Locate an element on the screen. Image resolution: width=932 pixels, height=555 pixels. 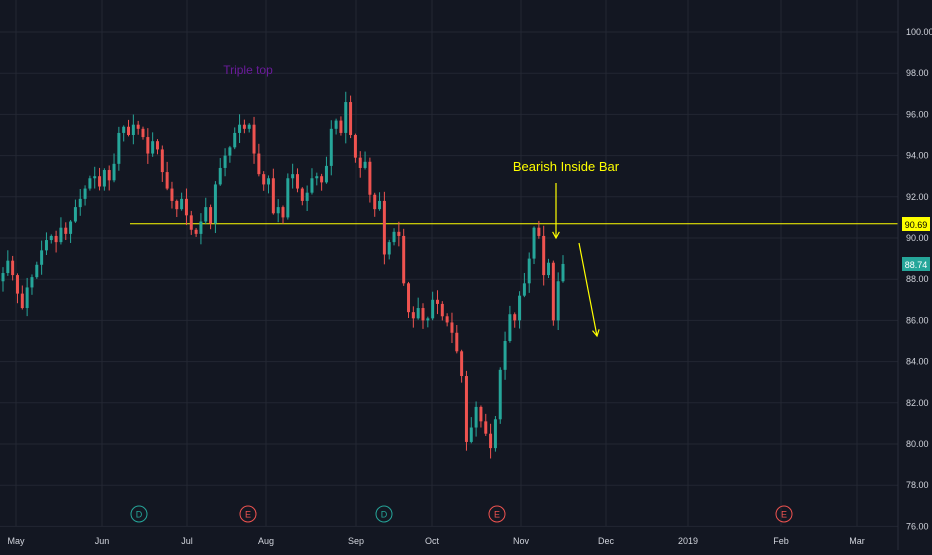
time-axis: May Jun Jul Aug Sep Oct Nov Dec 2019 Feb Mar is located at coordinates (435, 541).